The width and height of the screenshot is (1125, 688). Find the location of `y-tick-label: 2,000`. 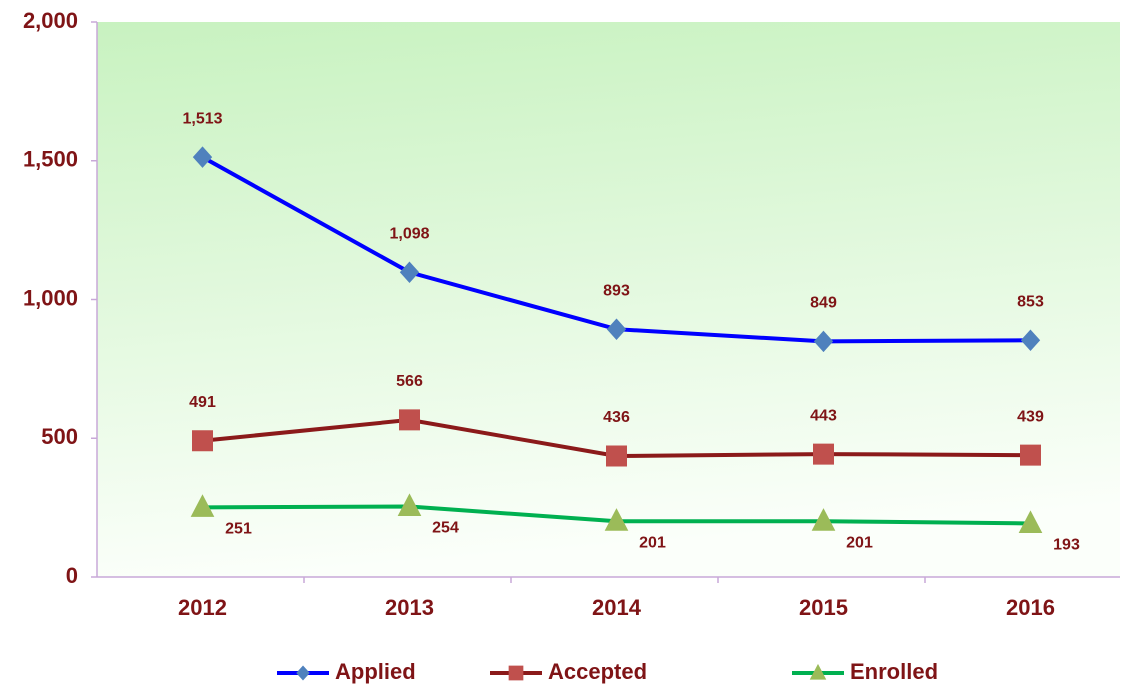

y-tick-label: 2,000 is located at coordinates (50, 20).